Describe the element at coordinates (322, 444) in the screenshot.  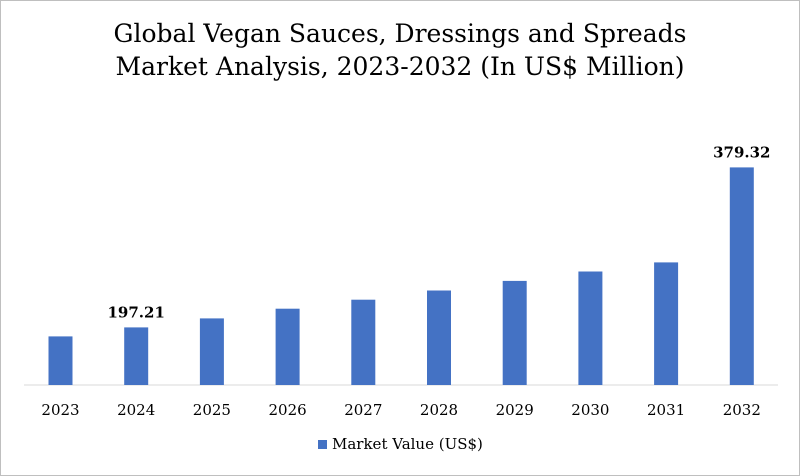
I see `legend-swatch` at that location.